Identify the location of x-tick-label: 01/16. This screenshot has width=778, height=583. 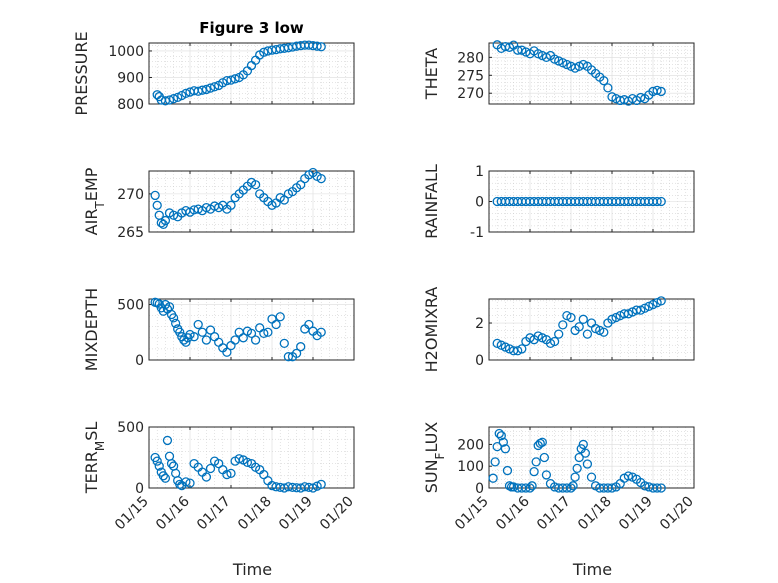
(513, 513).